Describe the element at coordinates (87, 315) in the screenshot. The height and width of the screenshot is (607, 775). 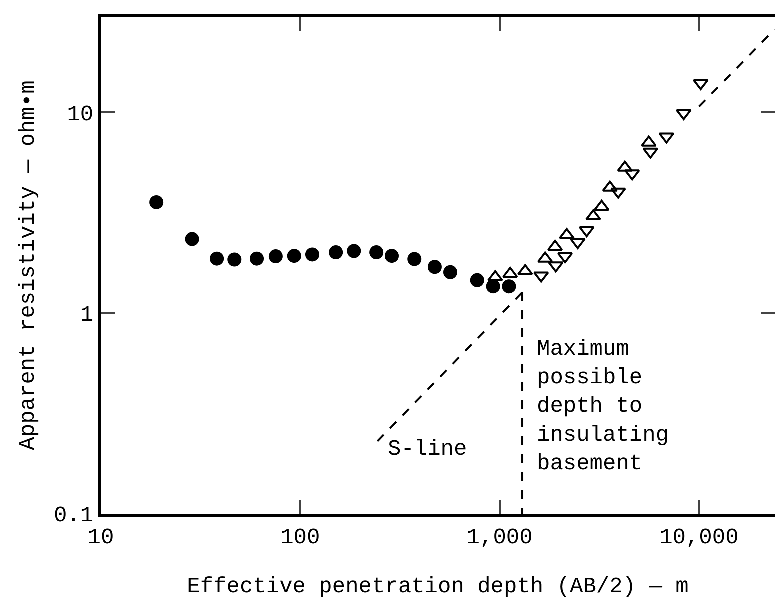
I see `y-tick-label: 1` at that location.